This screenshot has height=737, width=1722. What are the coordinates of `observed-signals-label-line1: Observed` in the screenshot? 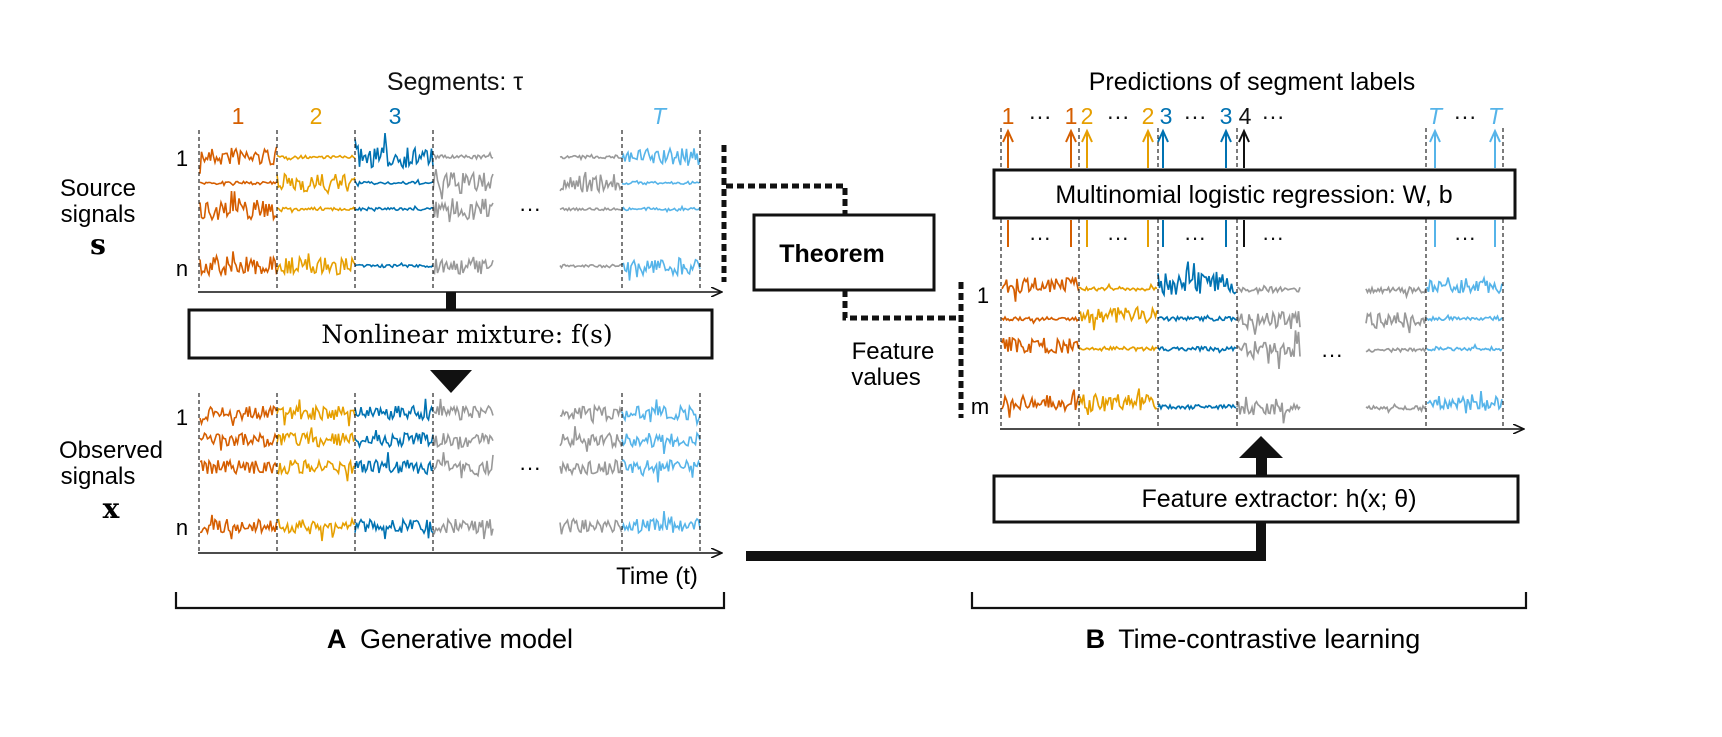 It's located at (111, 450).